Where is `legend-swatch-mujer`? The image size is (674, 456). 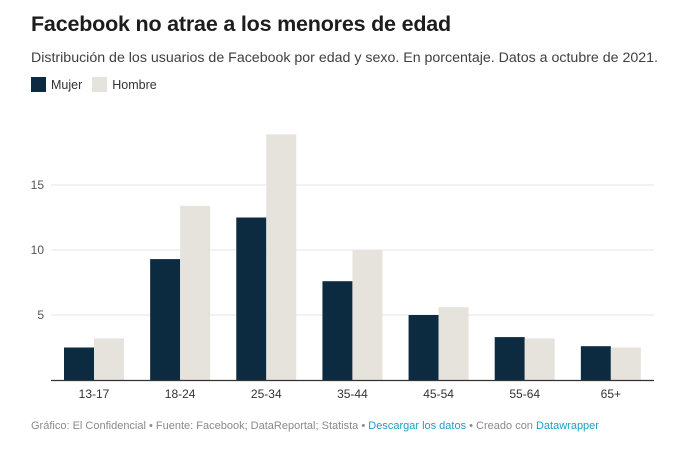 legend-swatch-mujer is located at coordinates (38, 84).